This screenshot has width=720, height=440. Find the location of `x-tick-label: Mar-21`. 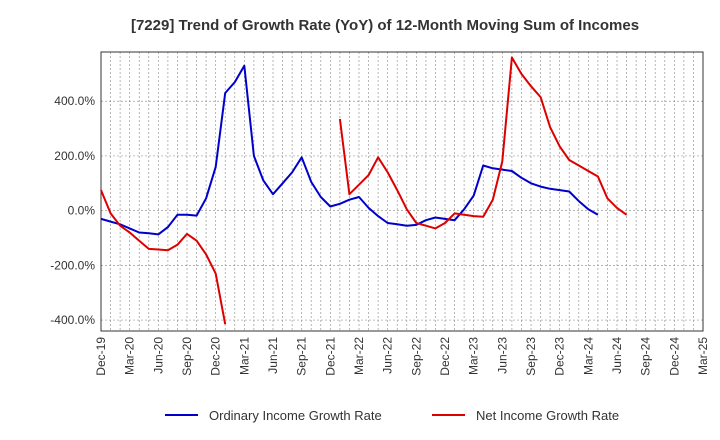

x-tick-label: Mar-21 is located at coordinates (244, 356).